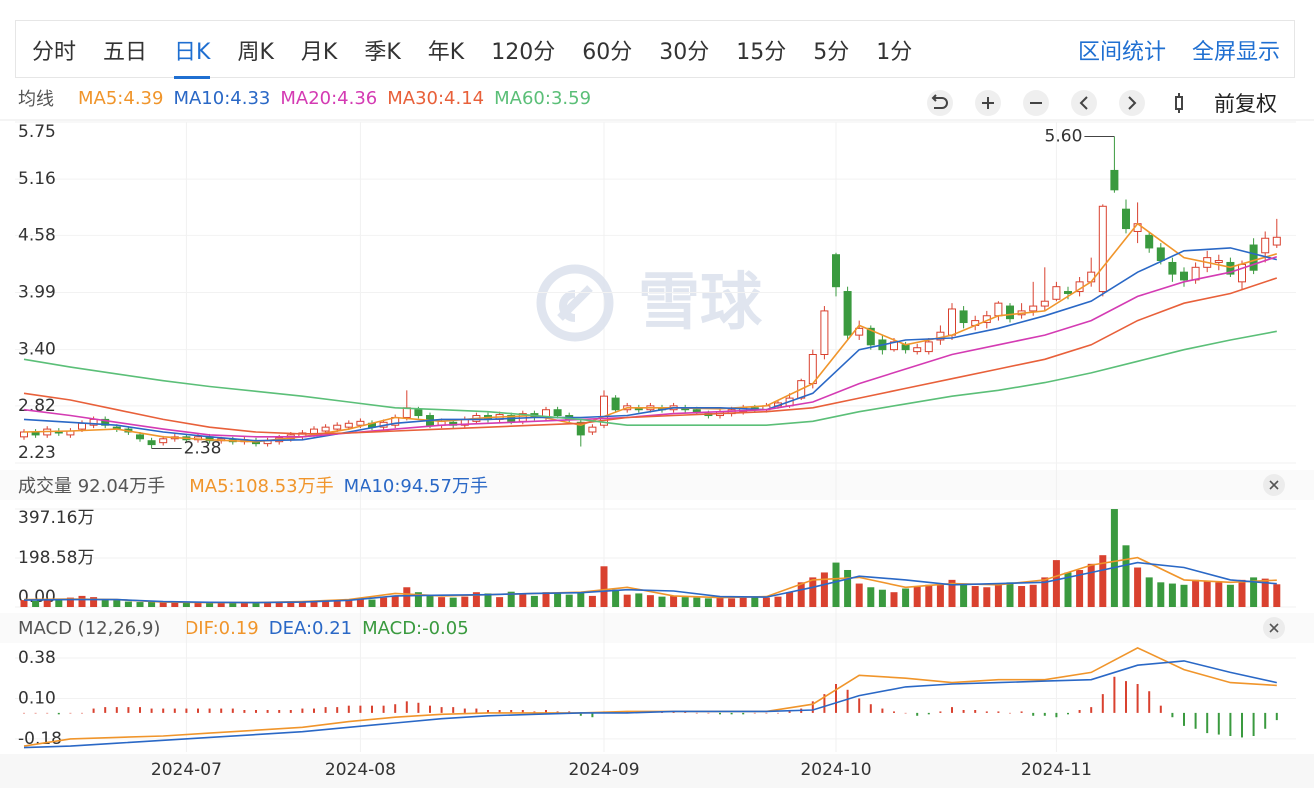 Image resolution: width=1314 pixels, height=788 pixels. What do you see at coordinates (382, 52) in the screenshot?
I see `tab: 季K` at bounding box center [382, 52].